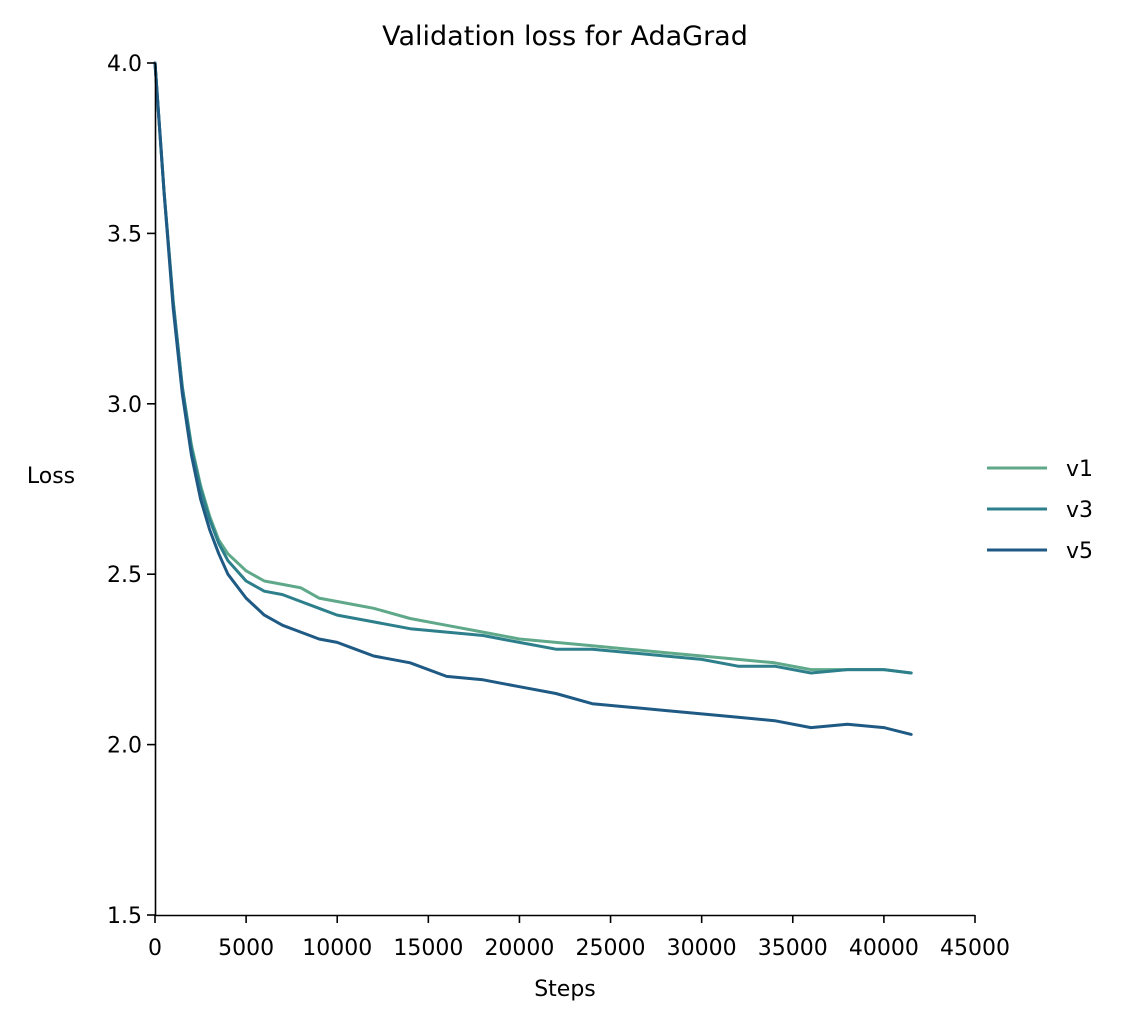  I want to click on x-tick-label: 25000, so click(611, 948).